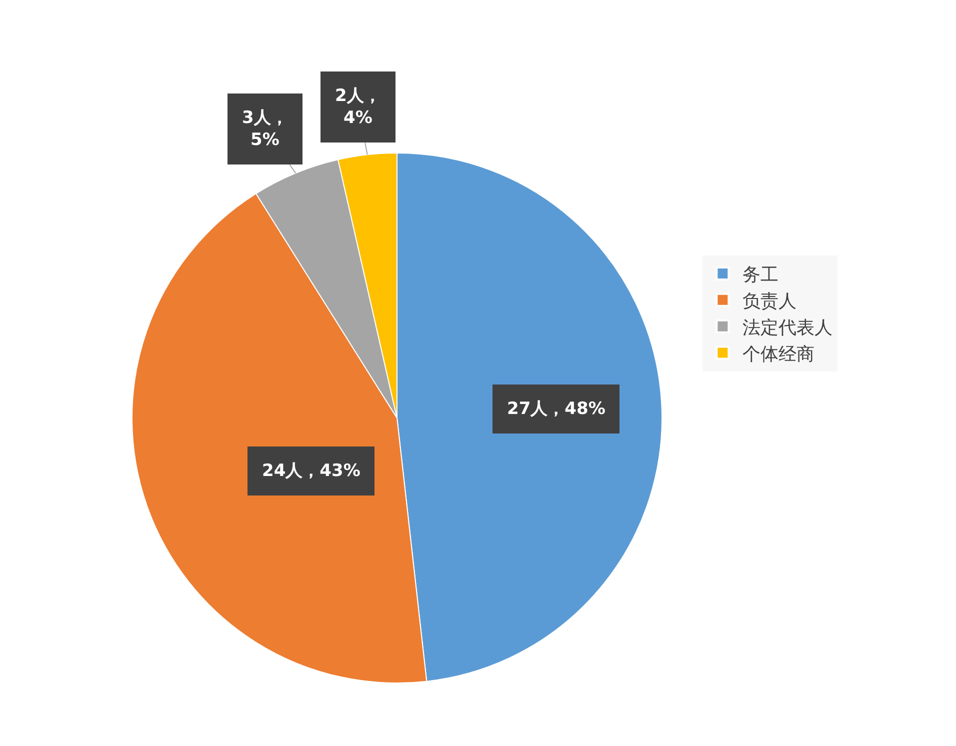 Image resolution: width=956 pixels, height=746 pixels. I want to click on legend-label: 法定代表人, so click(787, 327).